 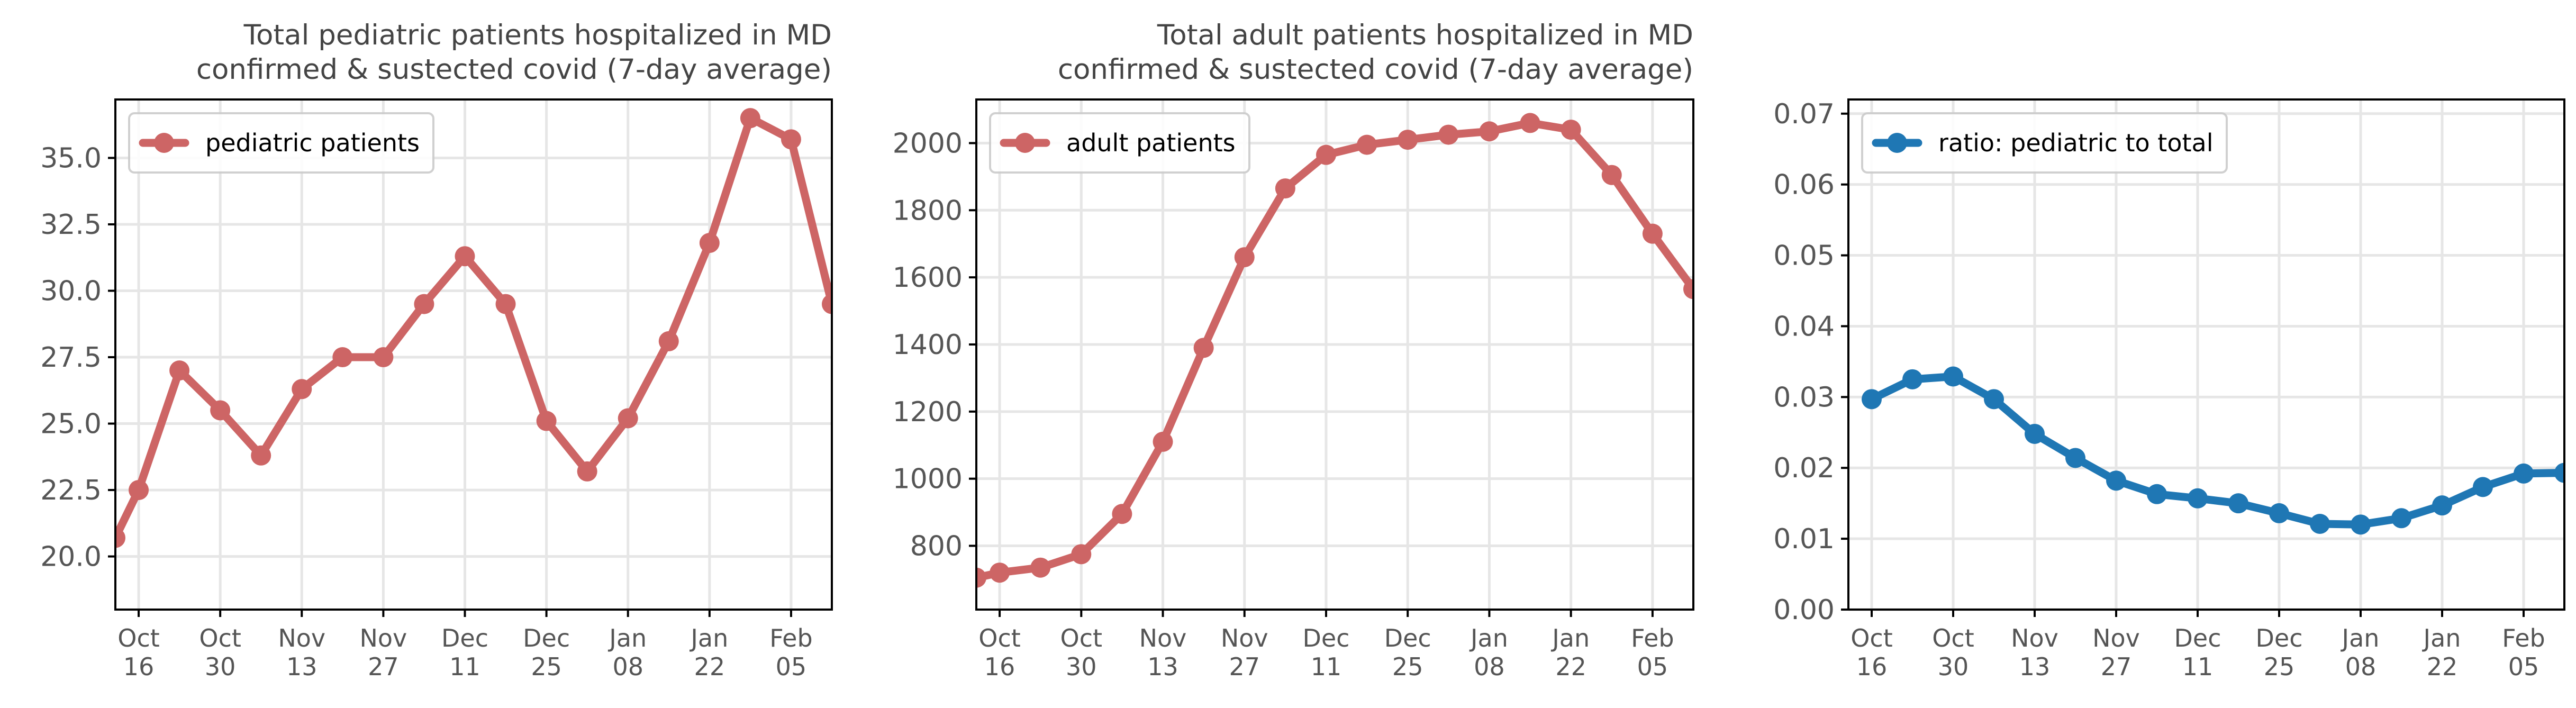 What do you see at coordinates (1804, 468) in the screenshot?
I see `y-tick-label: 0.02` at bounding box center [1804, 468].